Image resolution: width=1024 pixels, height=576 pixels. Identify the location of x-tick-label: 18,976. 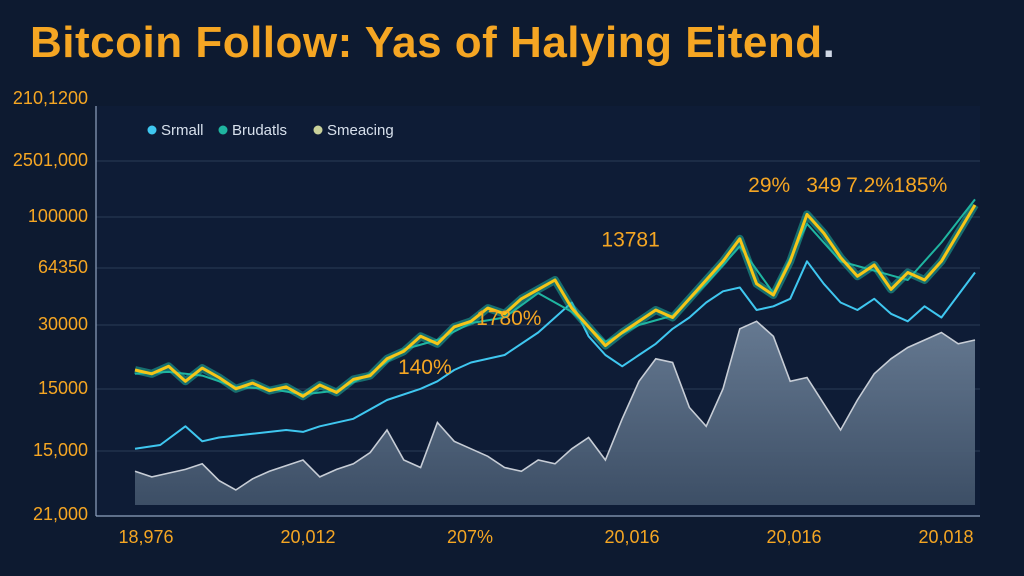
(145, 537).